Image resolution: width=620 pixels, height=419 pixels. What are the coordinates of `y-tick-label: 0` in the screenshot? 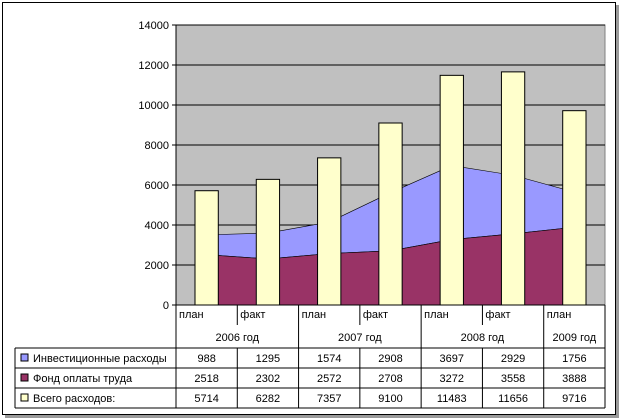 It's located at (166, 306).